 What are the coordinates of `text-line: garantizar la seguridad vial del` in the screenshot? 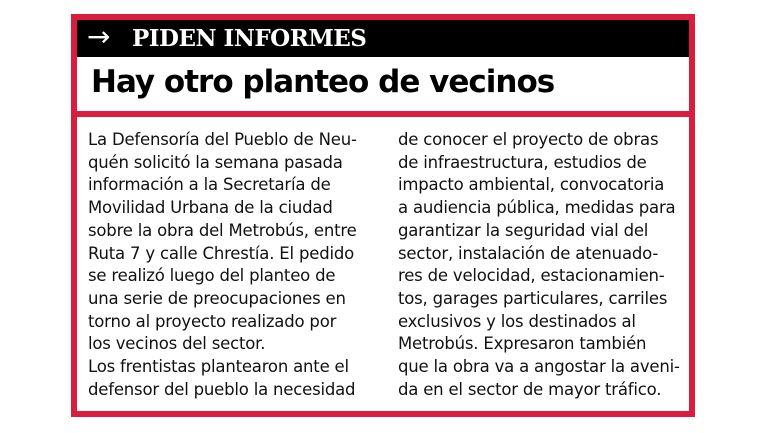 It's located at (523, 230).